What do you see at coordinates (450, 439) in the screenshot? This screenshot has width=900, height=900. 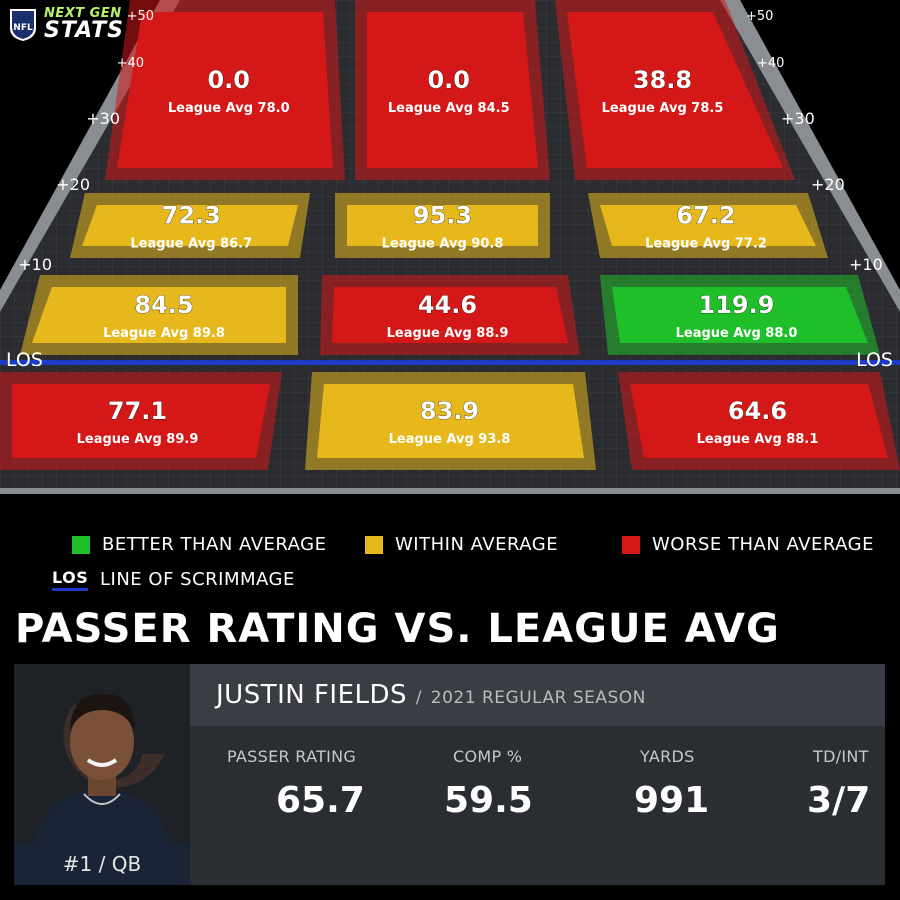 I see `zone-3-1-league-avg: League Avg 93.8` at bounding box center [450, 439].